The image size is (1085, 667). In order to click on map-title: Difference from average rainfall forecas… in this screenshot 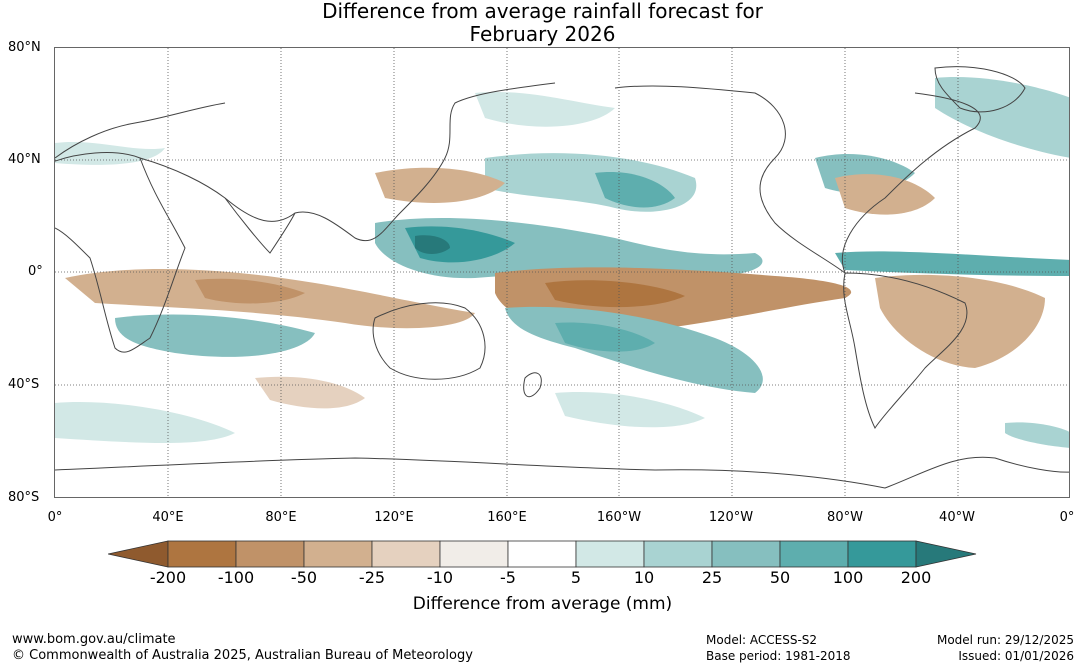, I will do `click(542, 23)`.